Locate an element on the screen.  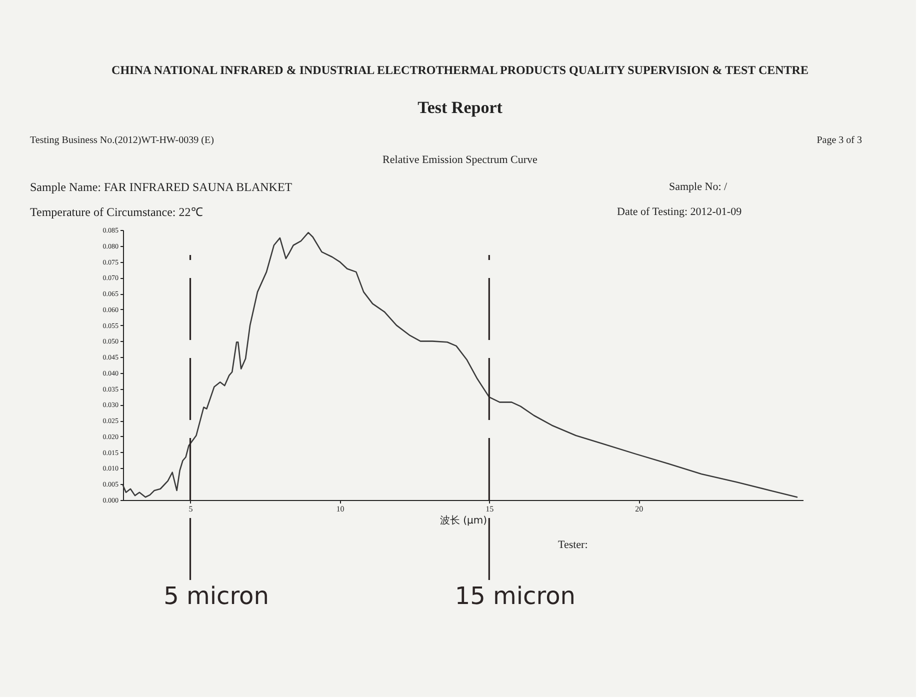
chart-title: Test Report is located at coordinates (460, 107).